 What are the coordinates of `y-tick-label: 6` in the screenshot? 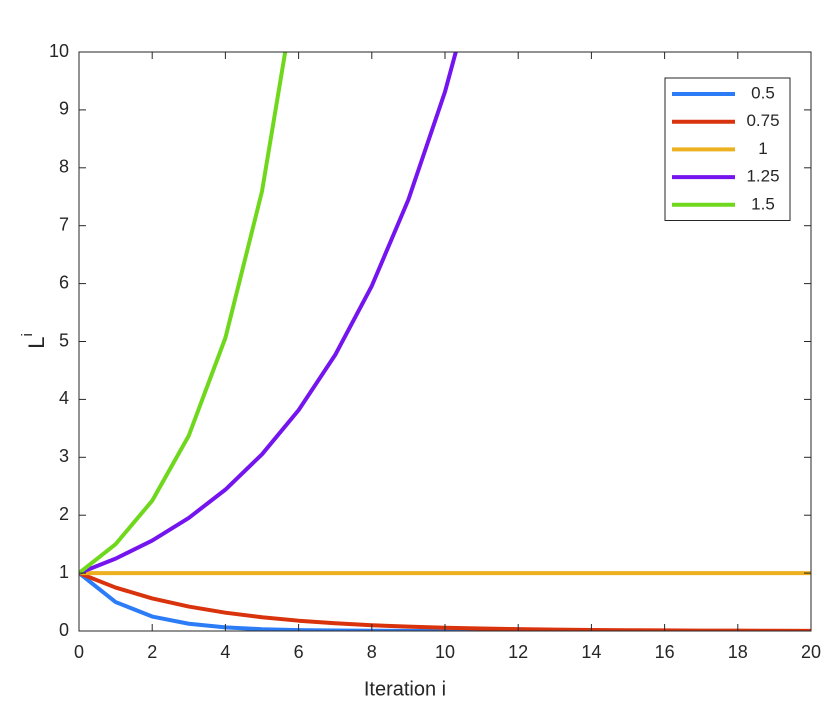 It's located at (64, 282).